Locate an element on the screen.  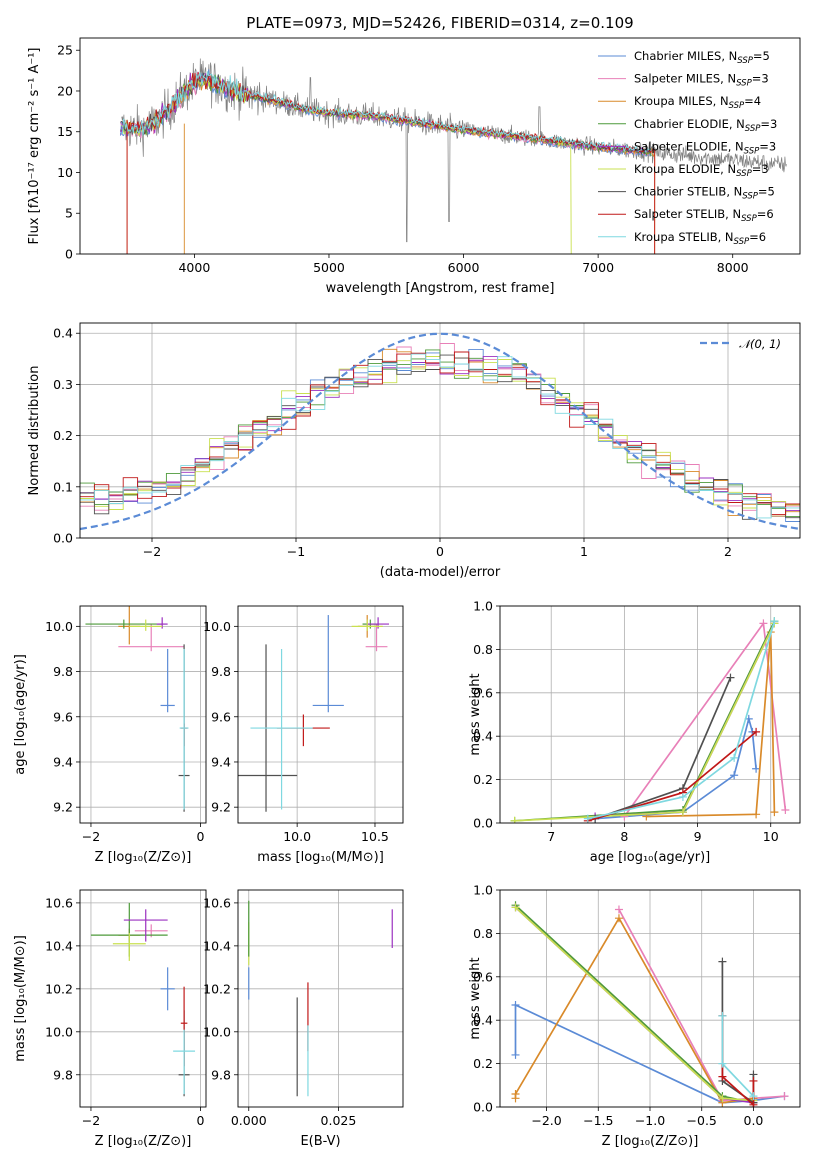
x-tick-label: 5000 is located at coordinates (329, 267).